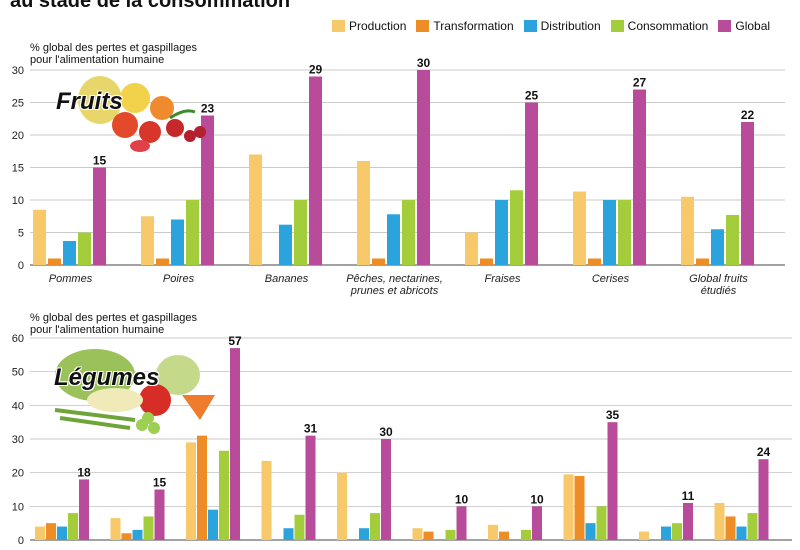  I want to click on data-label: 31, so click(311, 429).